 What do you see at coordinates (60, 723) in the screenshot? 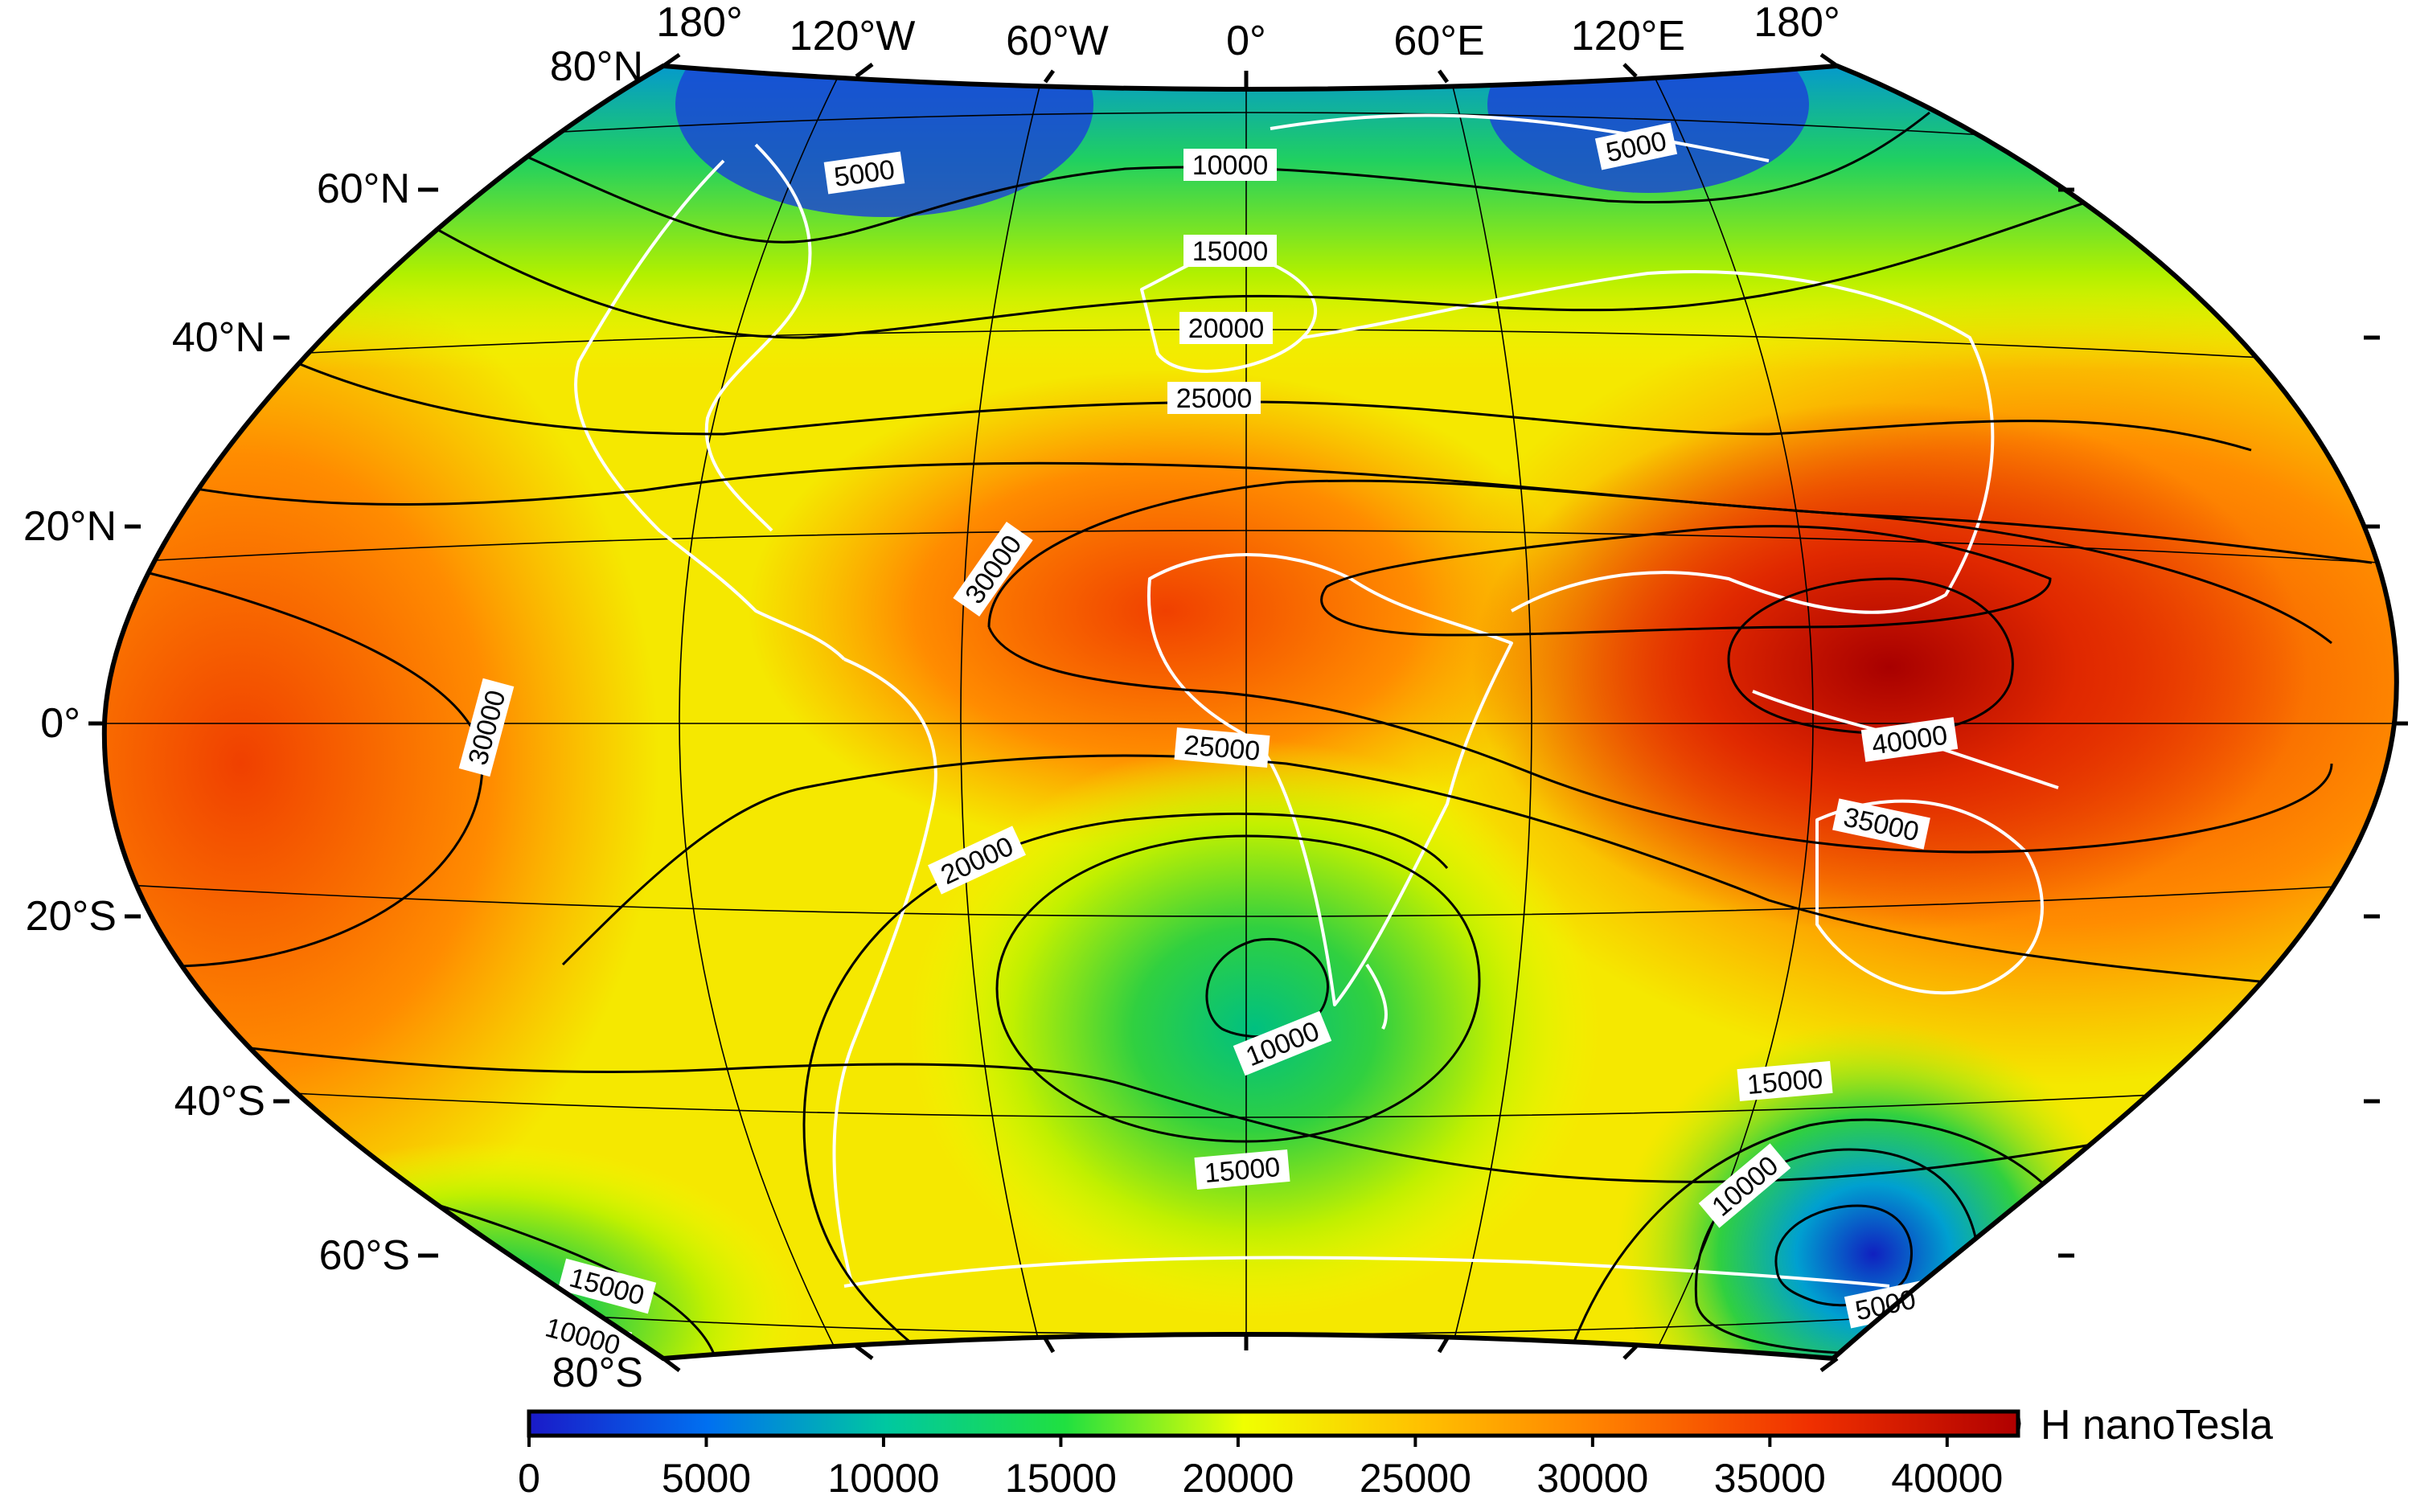
I see `lat-label-0: 0°` at bounding box center [60, 723].